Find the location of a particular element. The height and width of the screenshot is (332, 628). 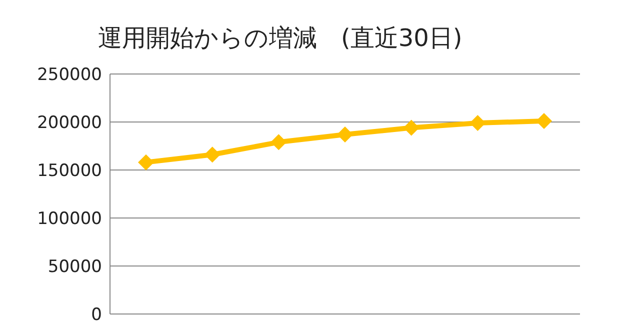

y-tick-label: 150000 is located at coordinates (69, 171).